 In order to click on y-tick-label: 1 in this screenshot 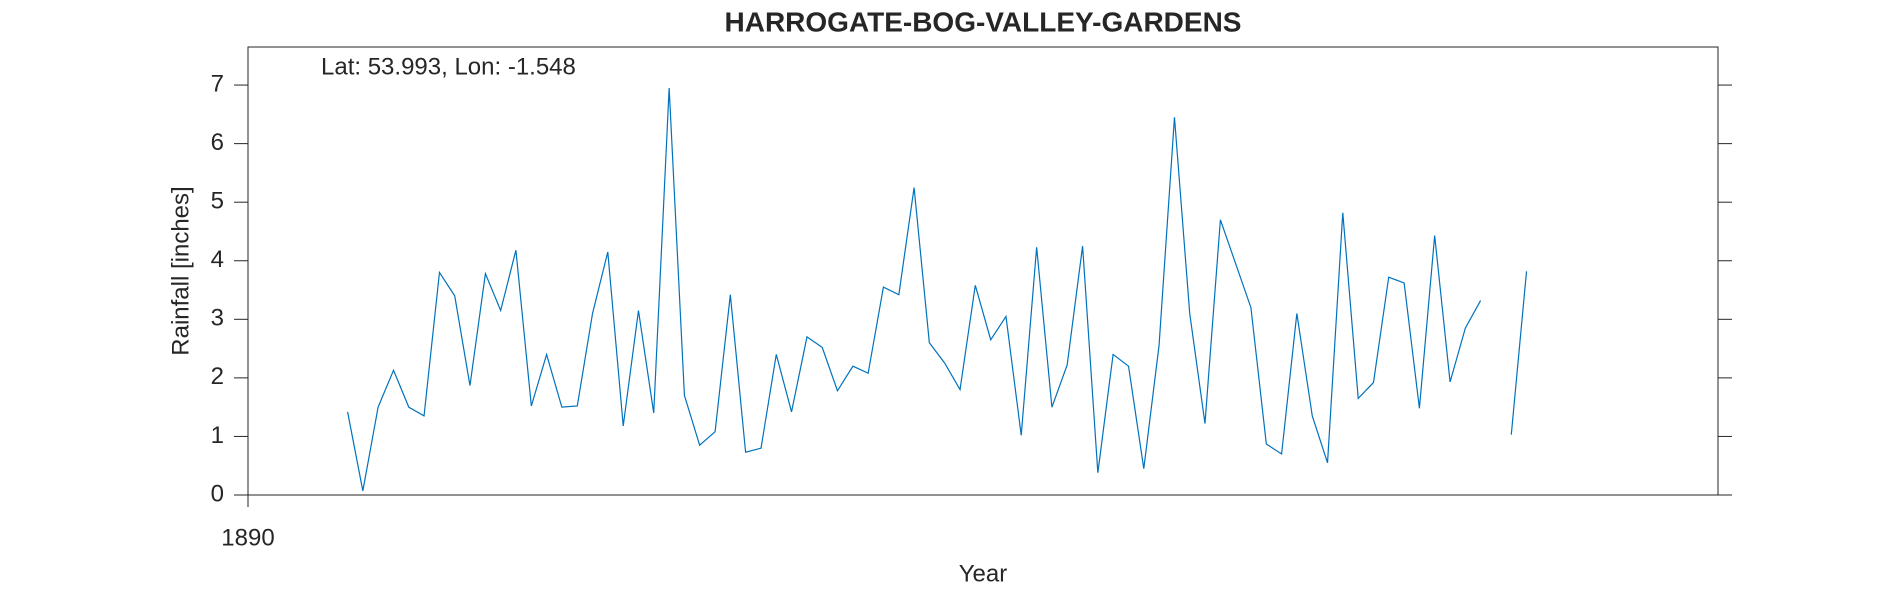, I will do `click(217, 435)`.